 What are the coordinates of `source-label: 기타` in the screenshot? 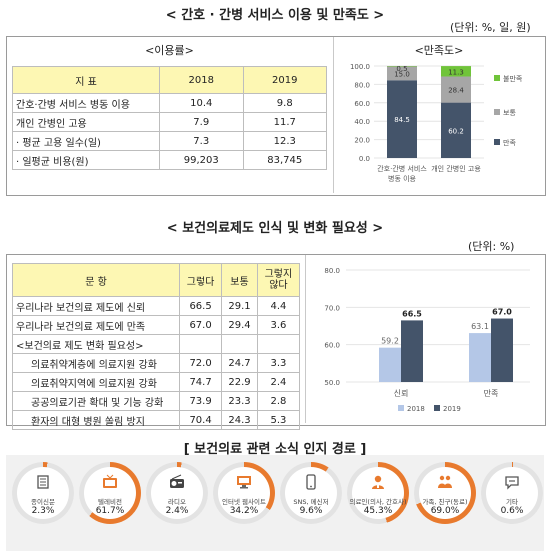 It's located at (512, 502).